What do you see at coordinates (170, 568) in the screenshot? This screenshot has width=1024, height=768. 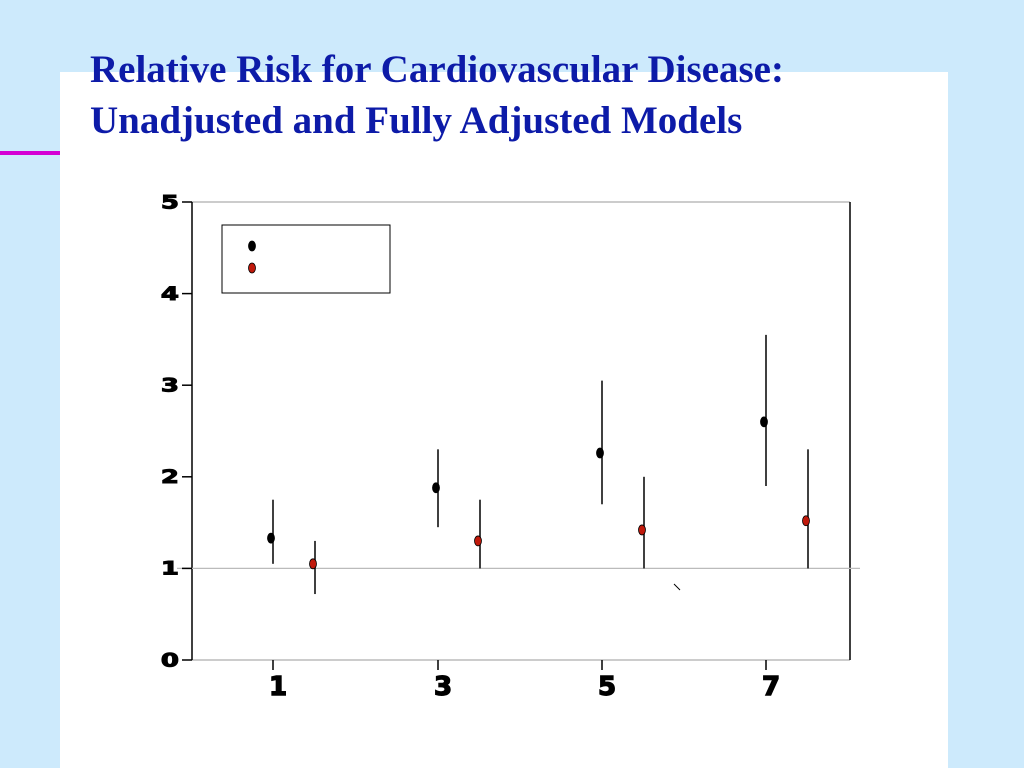 I see `y-tick-label: 1` at bounding box center [170, 568].